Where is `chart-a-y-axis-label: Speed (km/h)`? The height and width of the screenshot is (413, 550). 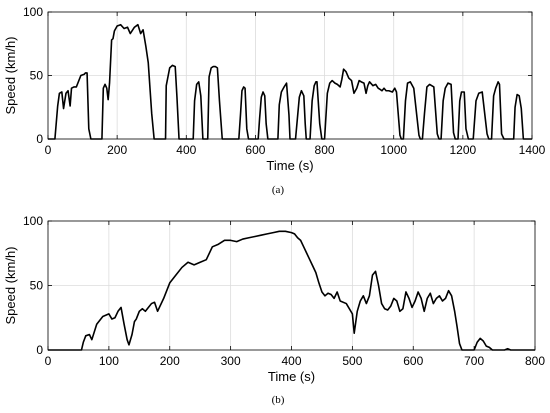 chart-a-y-axis-label: Speed (km/h) is located at coordinates (10, 75).